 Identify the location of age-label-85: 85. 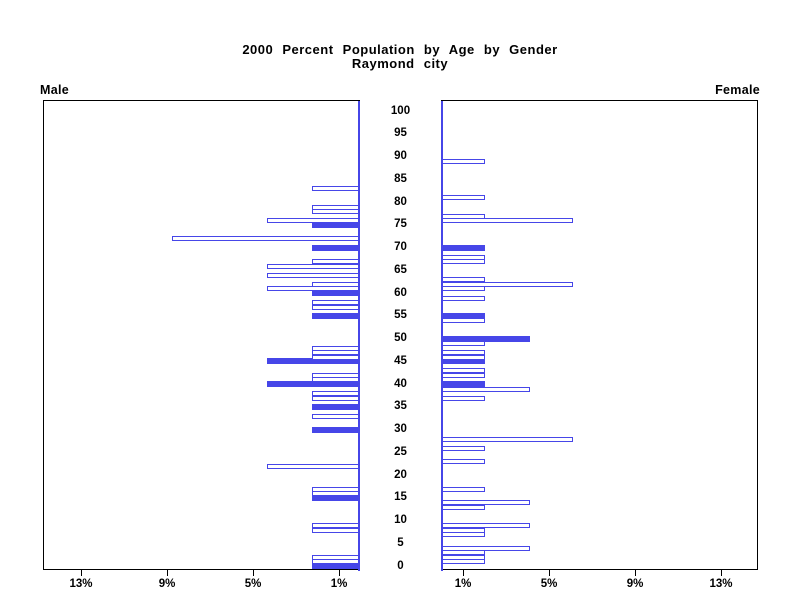
(400, 179).